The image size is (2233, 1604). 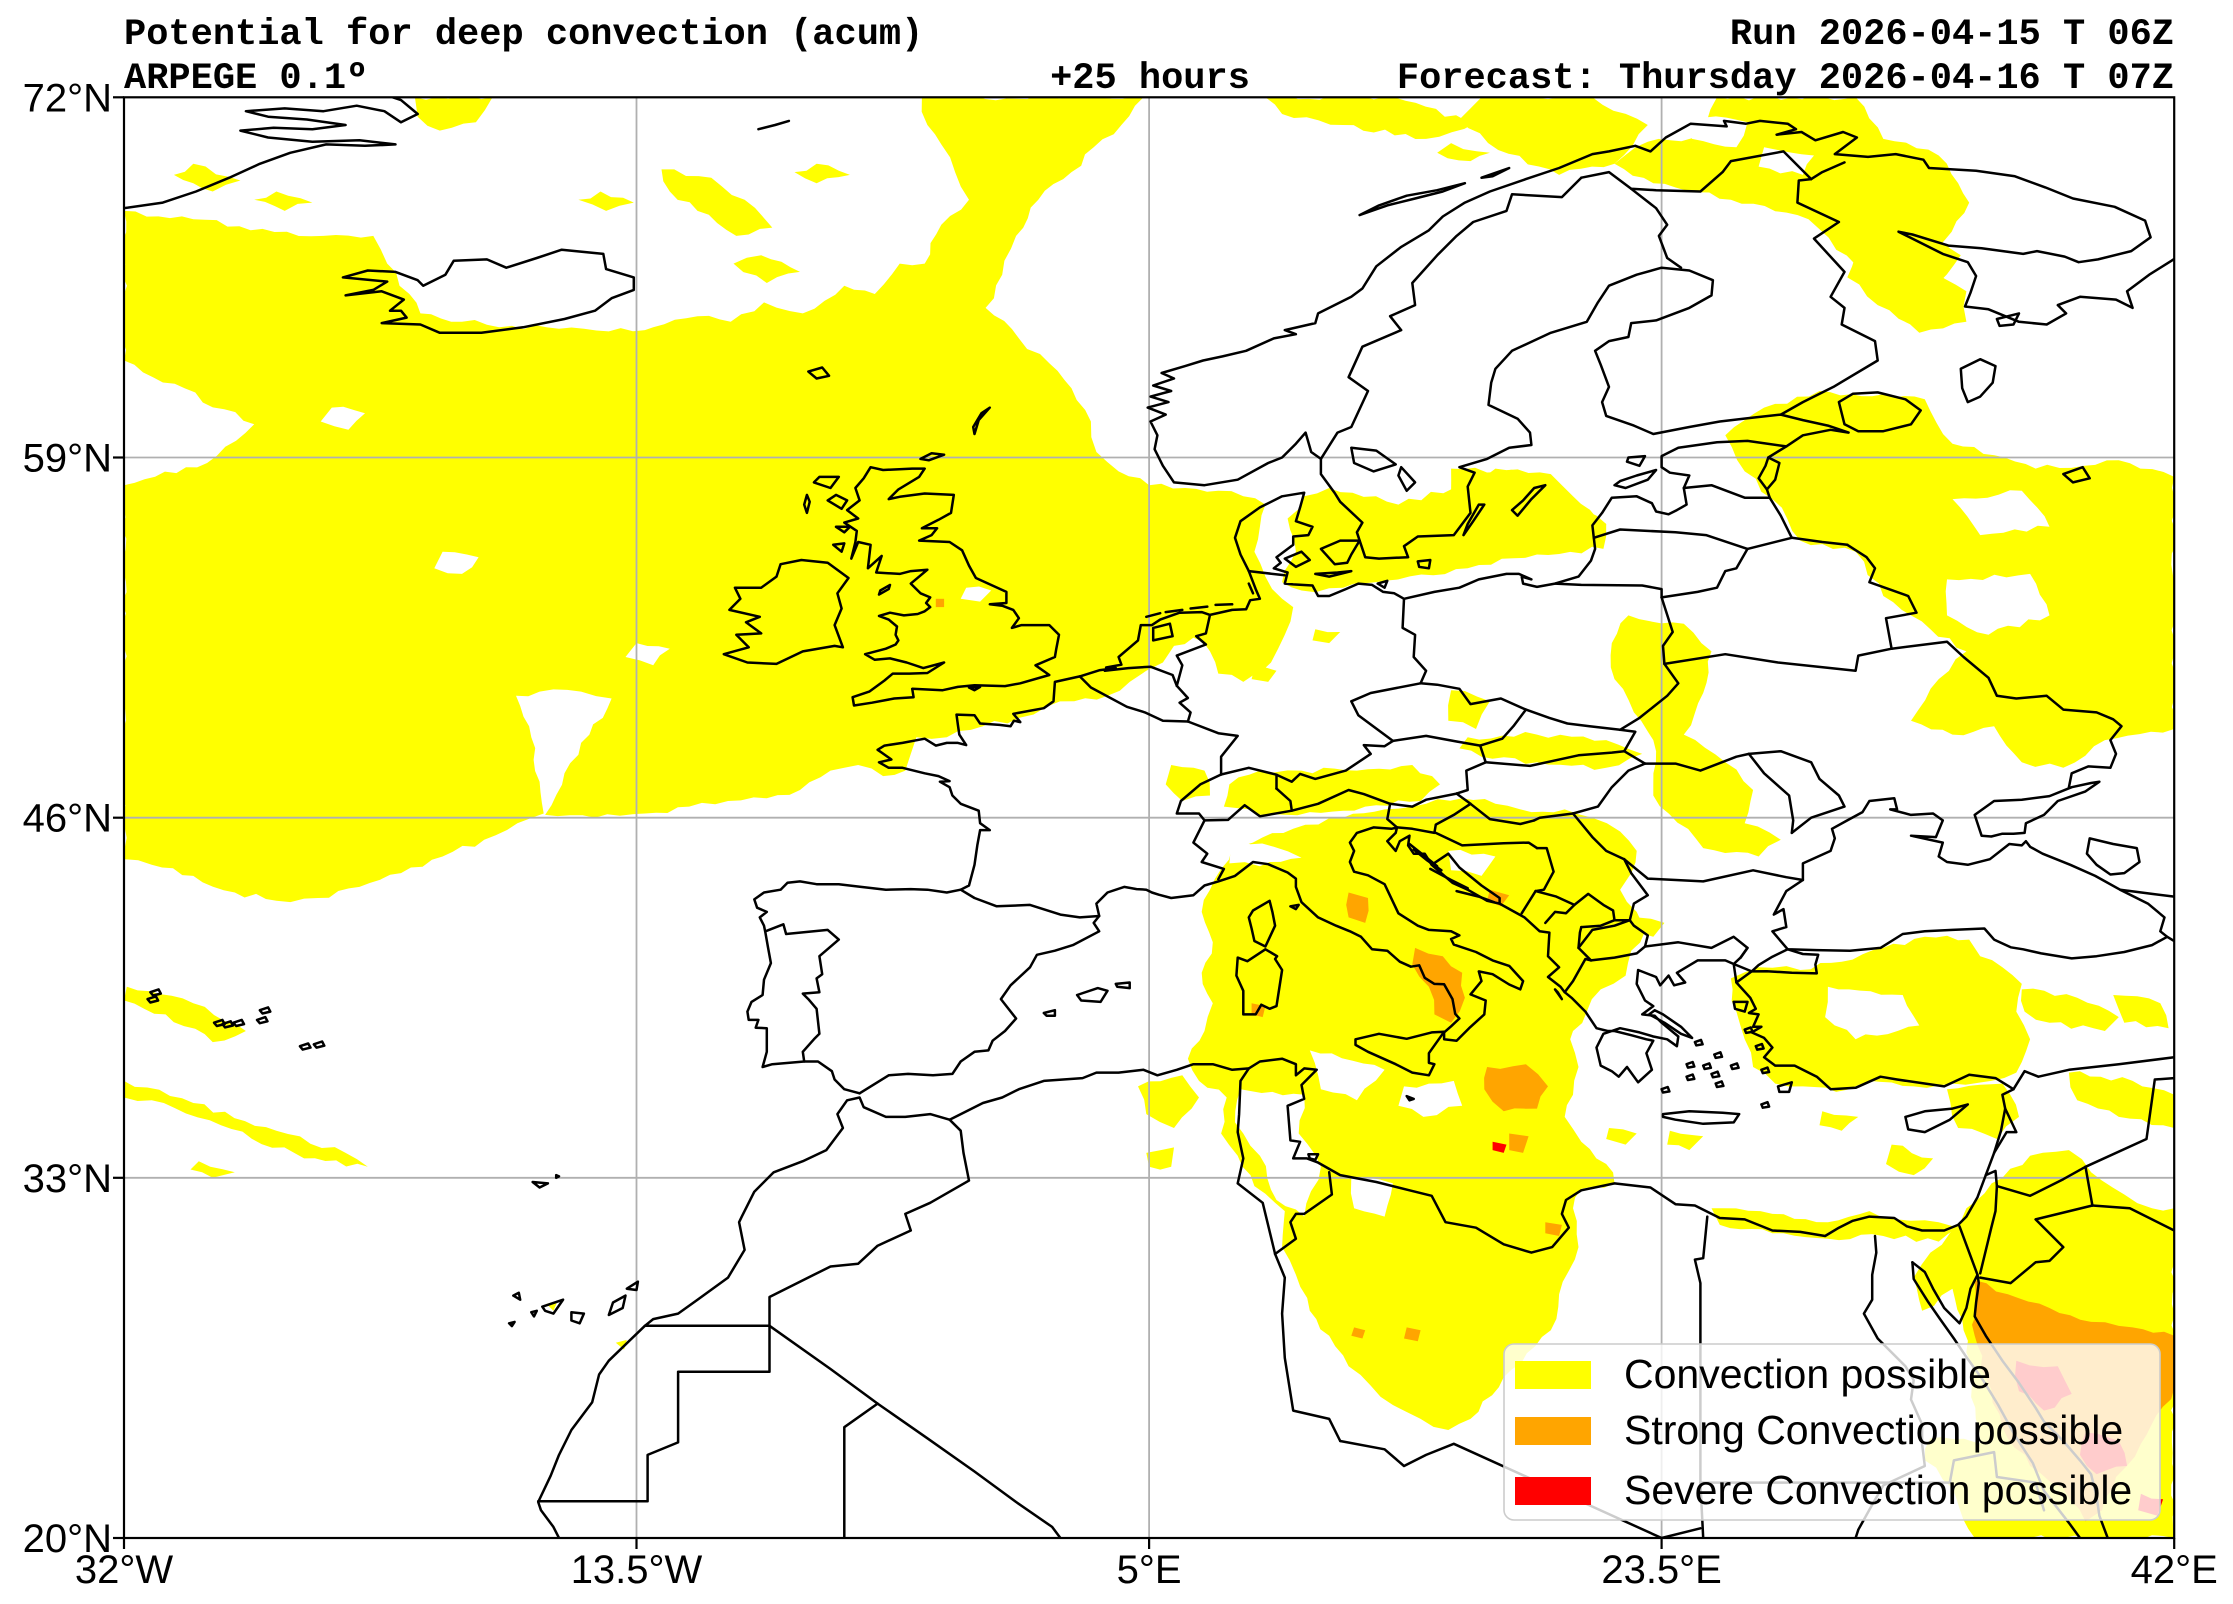 I want to click on svg-text: 59°N, so click(x=67, y=459).